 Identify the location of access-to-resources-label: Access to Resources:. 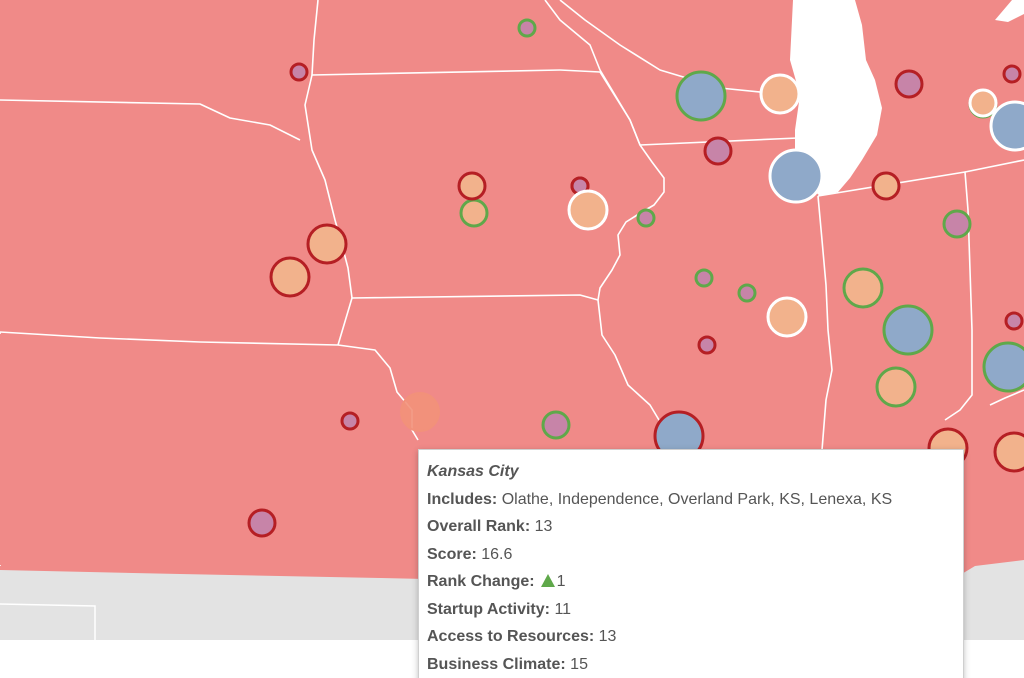
(511, 636).